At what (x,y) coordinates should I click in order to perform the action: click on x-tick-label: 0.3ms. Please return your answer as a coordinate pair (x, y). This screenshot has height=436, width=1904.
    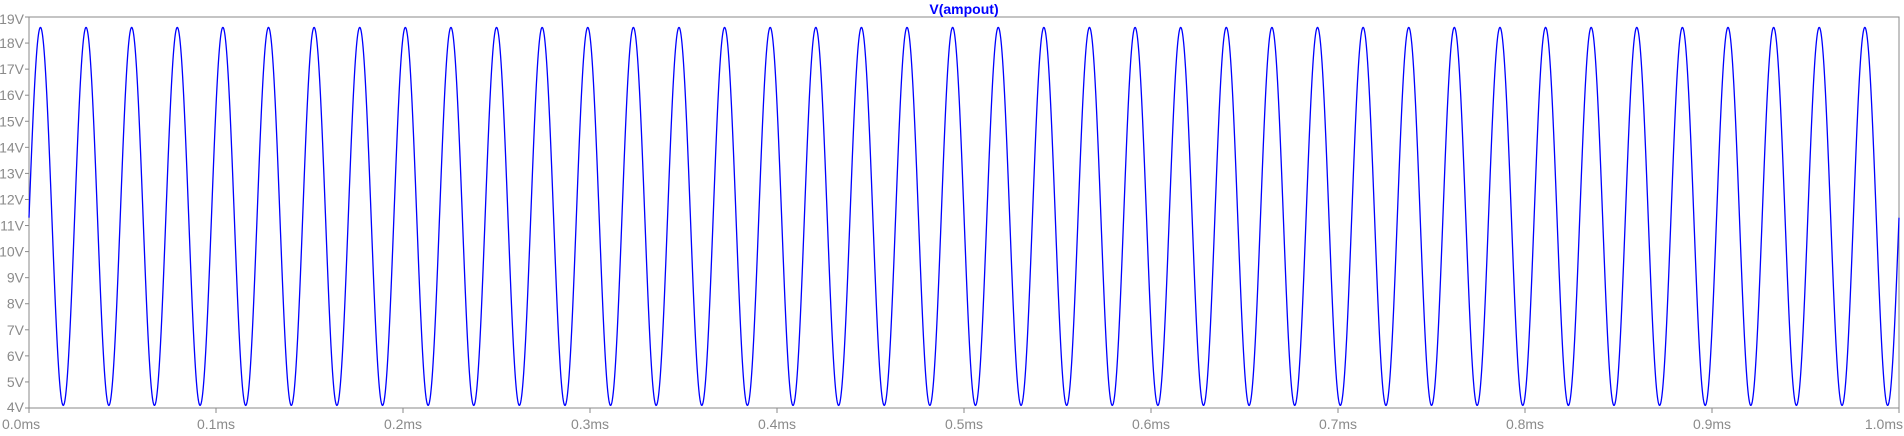
    Looking at the image, I should click on (590, 424).